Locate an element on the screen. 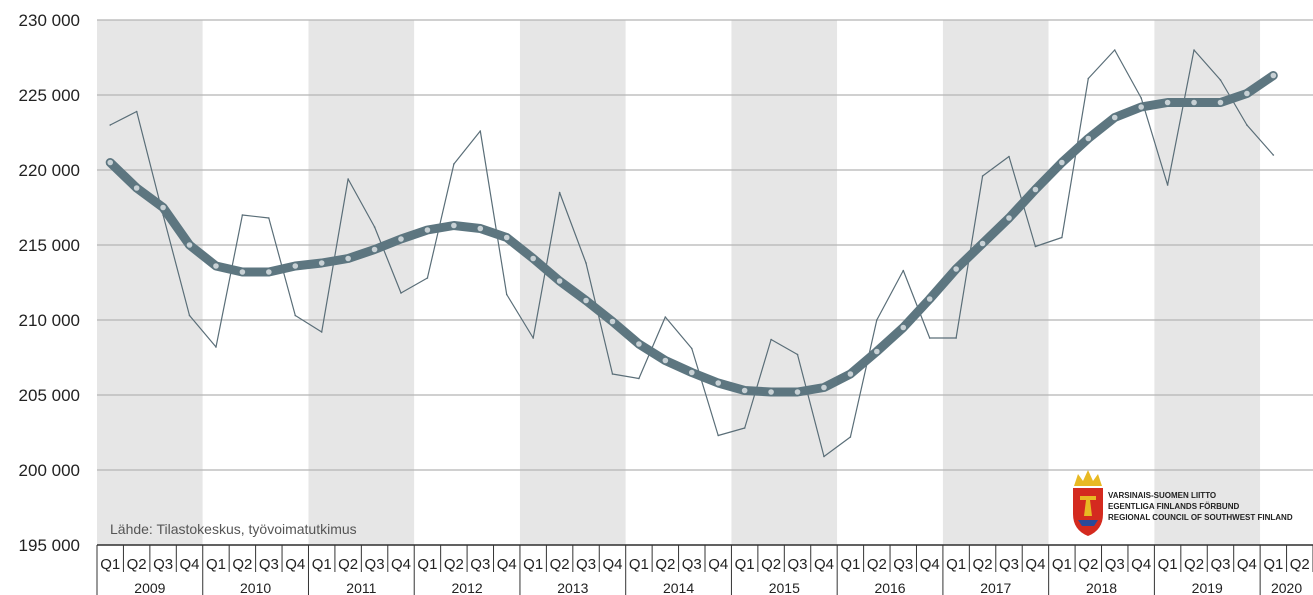  y-tick-label: 195 000 is located at coordinates (49, 545).